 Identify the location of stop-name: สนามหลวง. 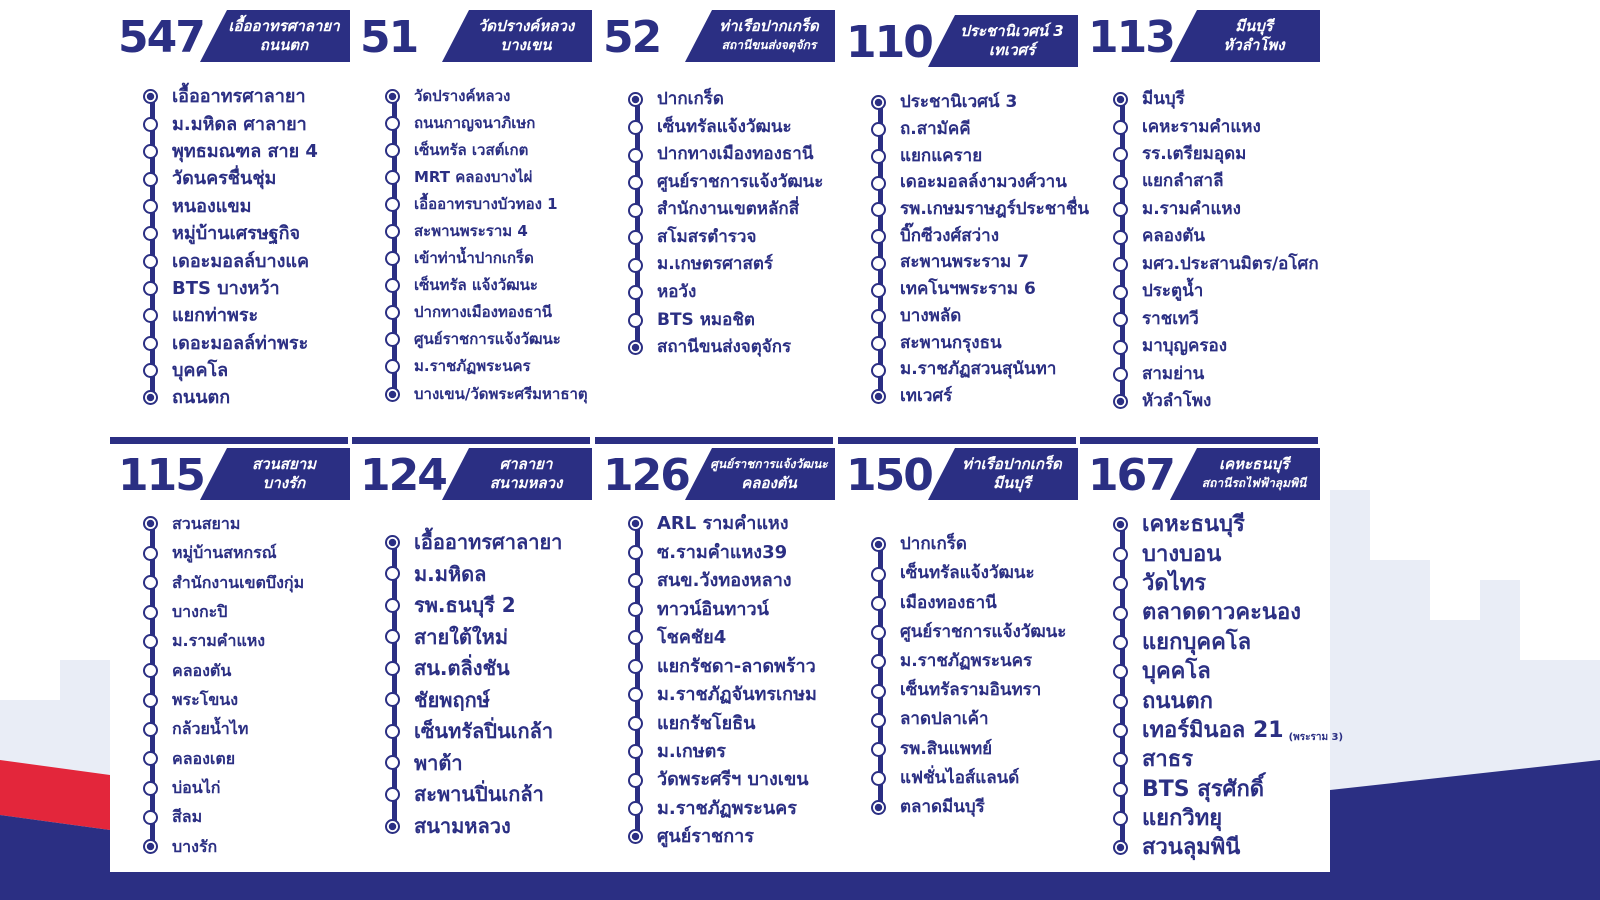
(462, 826).